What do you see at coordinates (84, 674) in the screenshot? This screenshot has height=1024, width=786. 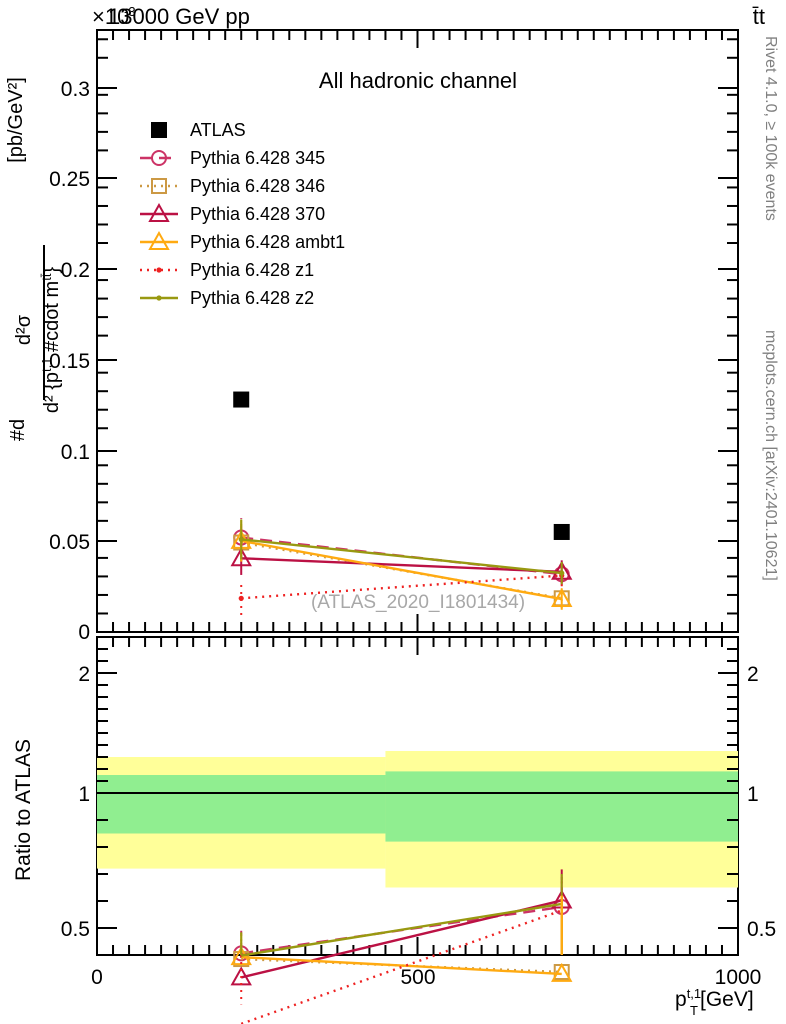 I see `ratio-y-tick-2-left: 2` at bounding box center [84, 674].